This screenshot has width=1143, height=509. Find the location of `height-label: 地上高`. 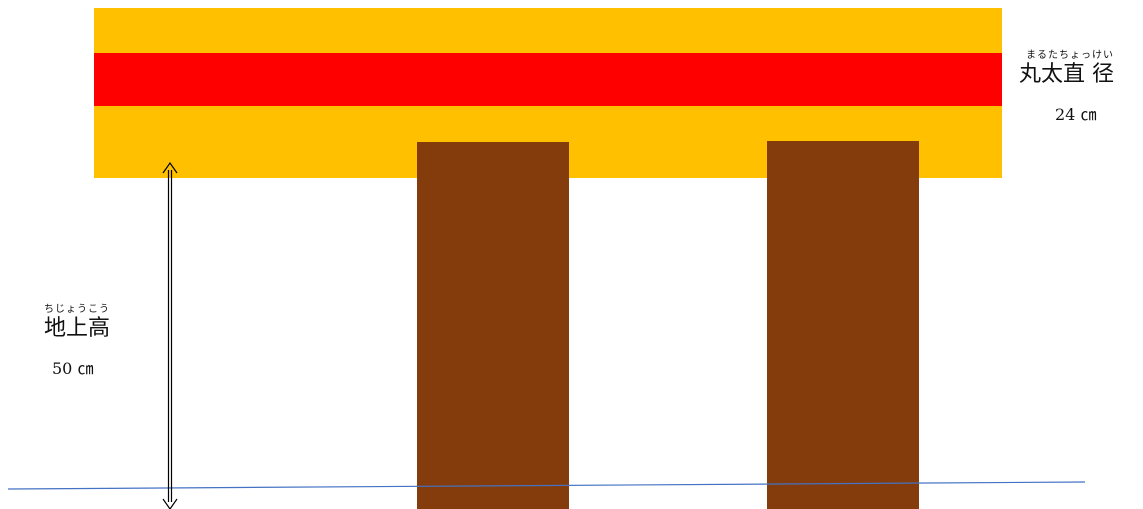

height-label: 地上高 is located at coordinates (77, 328).